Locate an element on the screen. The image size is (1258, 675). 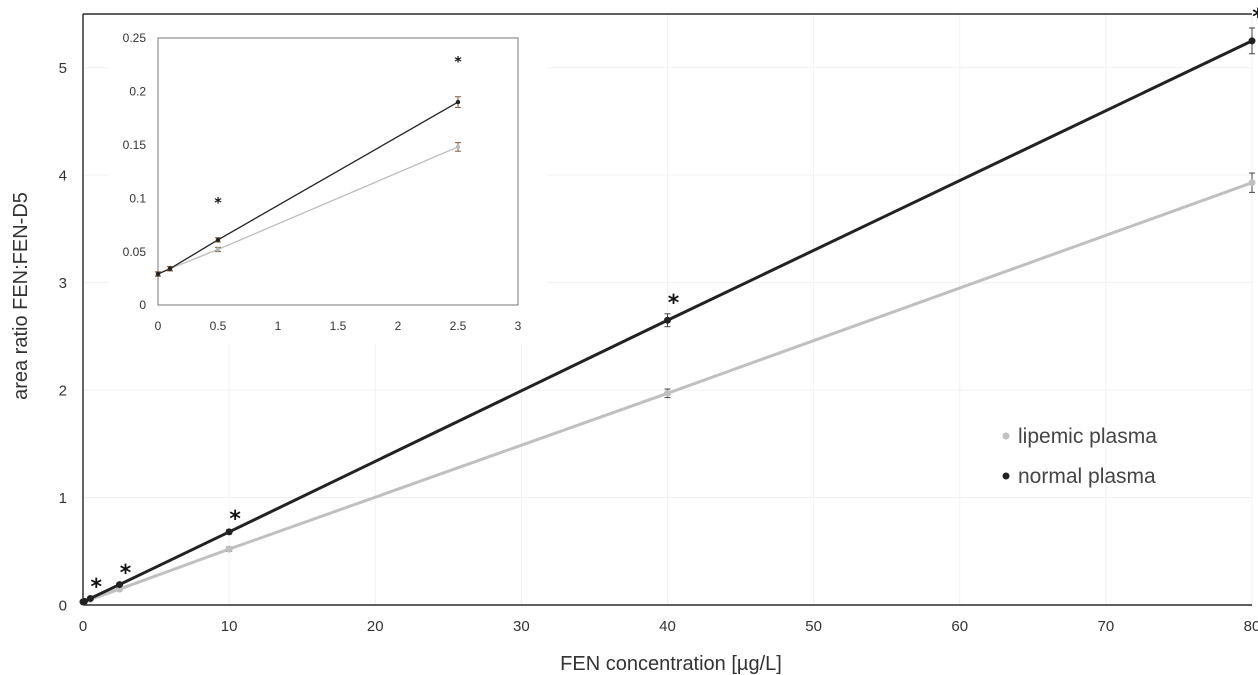
main-y-tick-label: 2 is located at coordinates (63, 390).